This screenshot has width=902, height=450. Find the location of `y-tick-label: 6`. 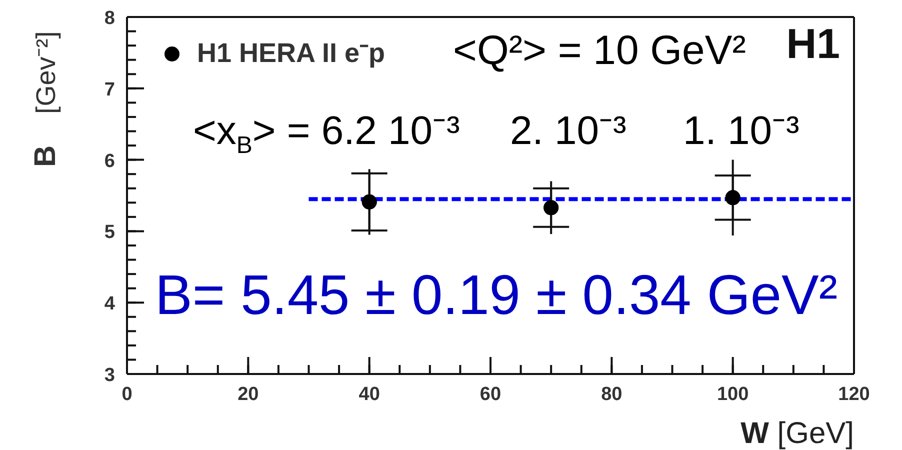

y-tick-label: 6 is located at coordinates (109, 161).